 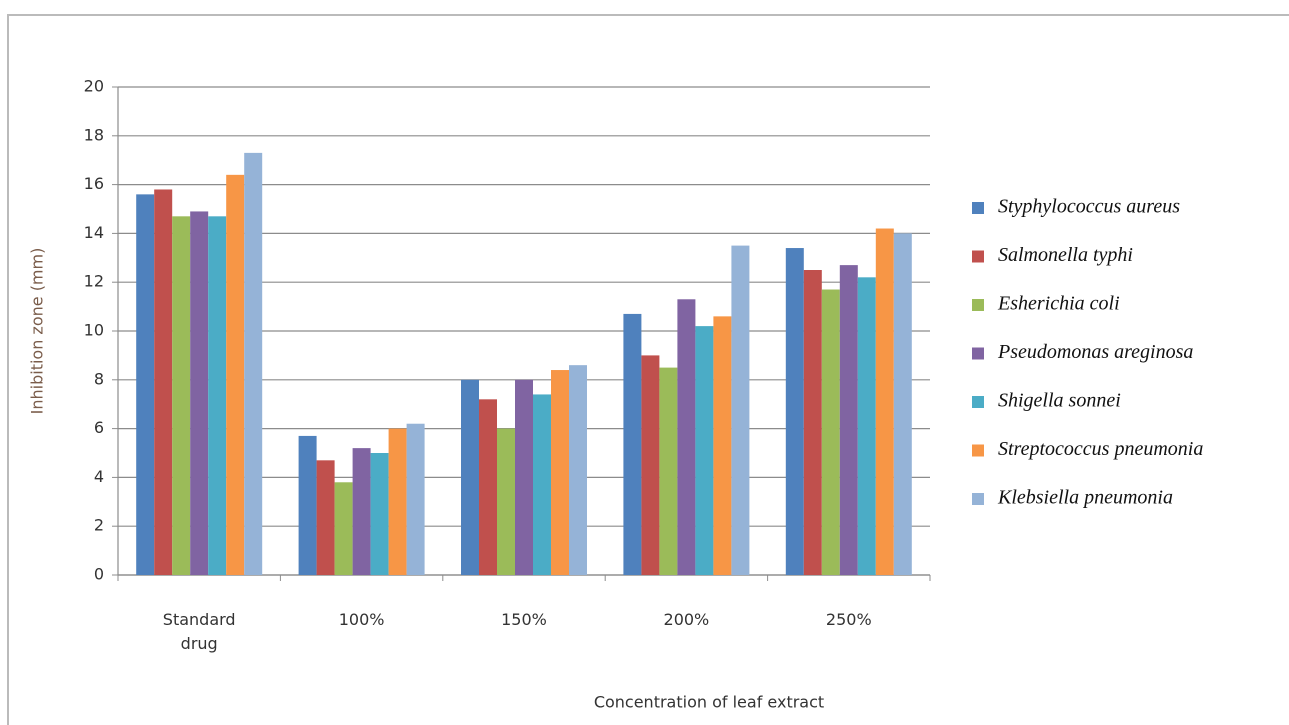 I want to click on x-tick-label: 250%, so click(x=848, y=619).